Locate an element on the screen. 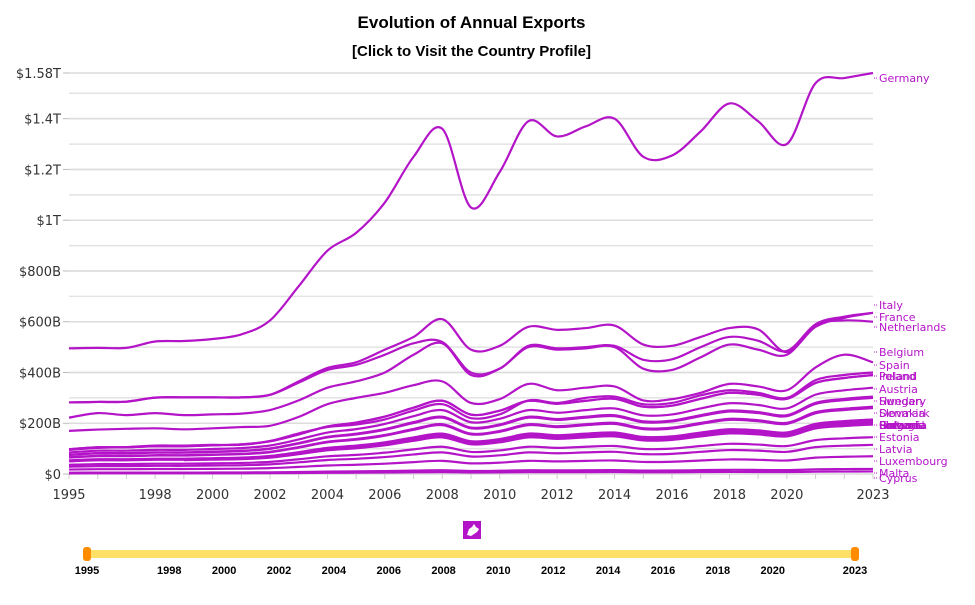  series-line-latvia is located at coordinates (471, 455).